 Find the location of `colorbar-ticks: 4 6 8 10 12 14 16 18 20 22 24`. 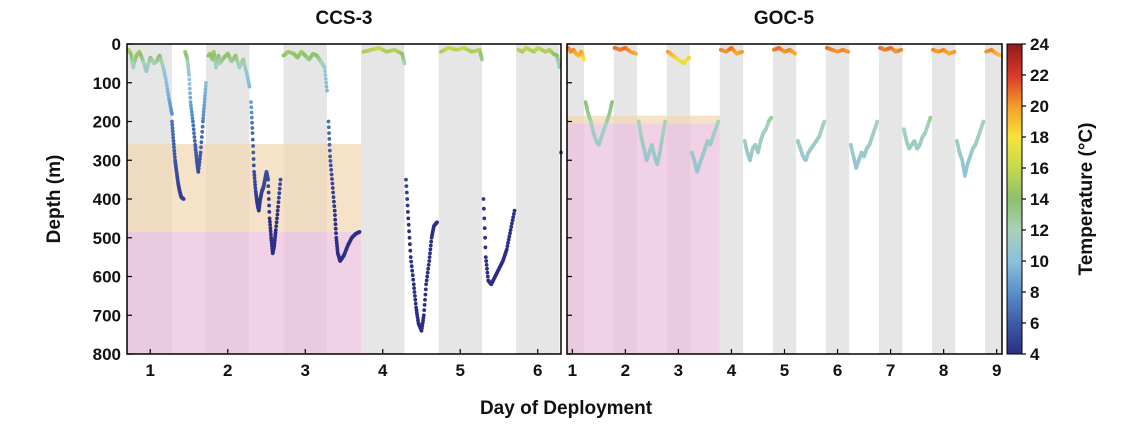

colorbar-ticks: 4 6 8 10 12 14 16 18 20 22 24 is located at coordinates (1035, 199).